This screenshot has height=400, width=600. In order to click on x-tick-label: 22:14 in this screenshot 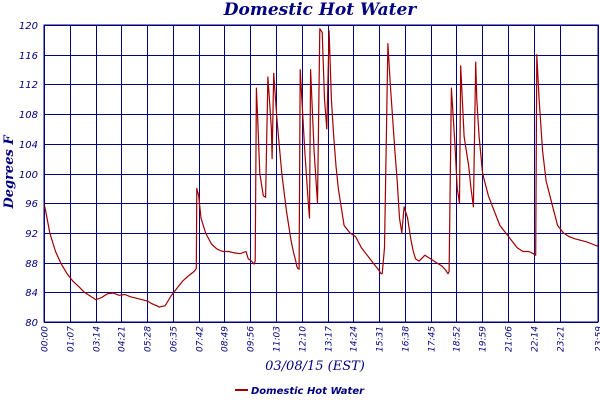, I will do `click(536, 339)`.